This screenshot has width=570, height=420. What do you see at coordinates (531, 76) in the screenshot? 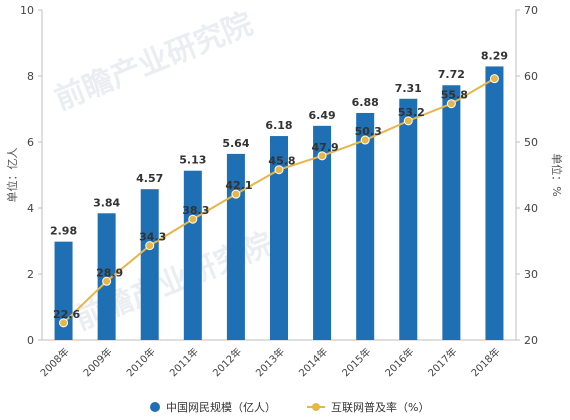
I see `right-tick-label: 60` at bounding box center [531, 76].